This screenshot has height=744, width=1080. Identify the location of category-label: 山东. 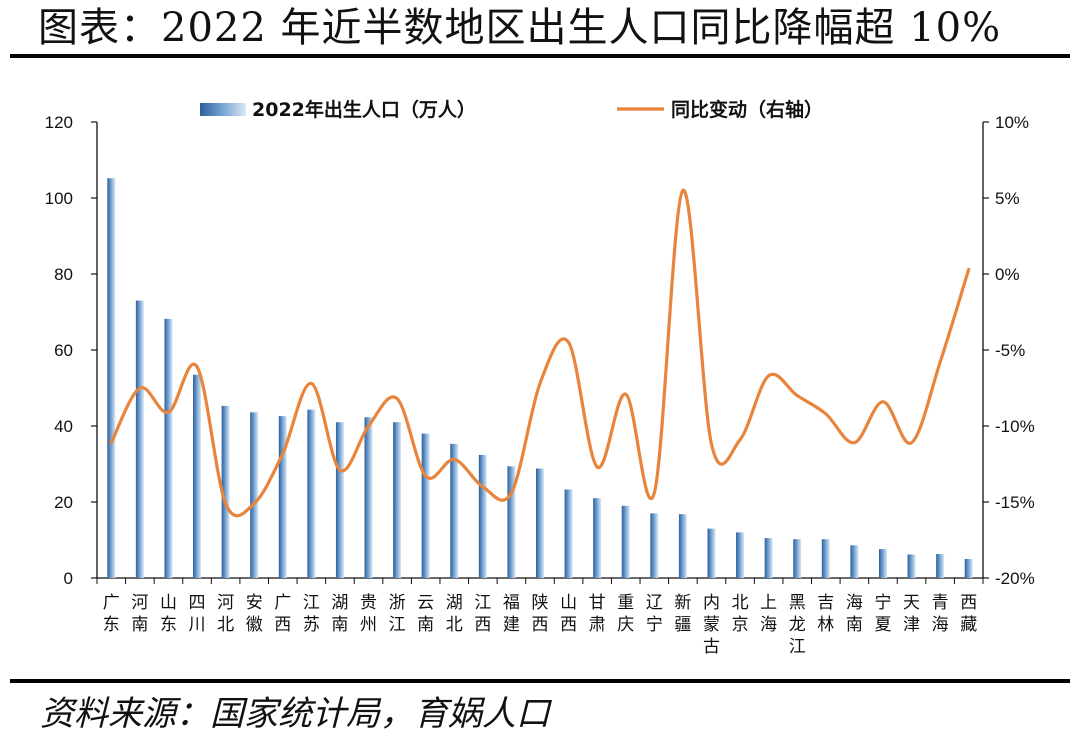
(168, 614).